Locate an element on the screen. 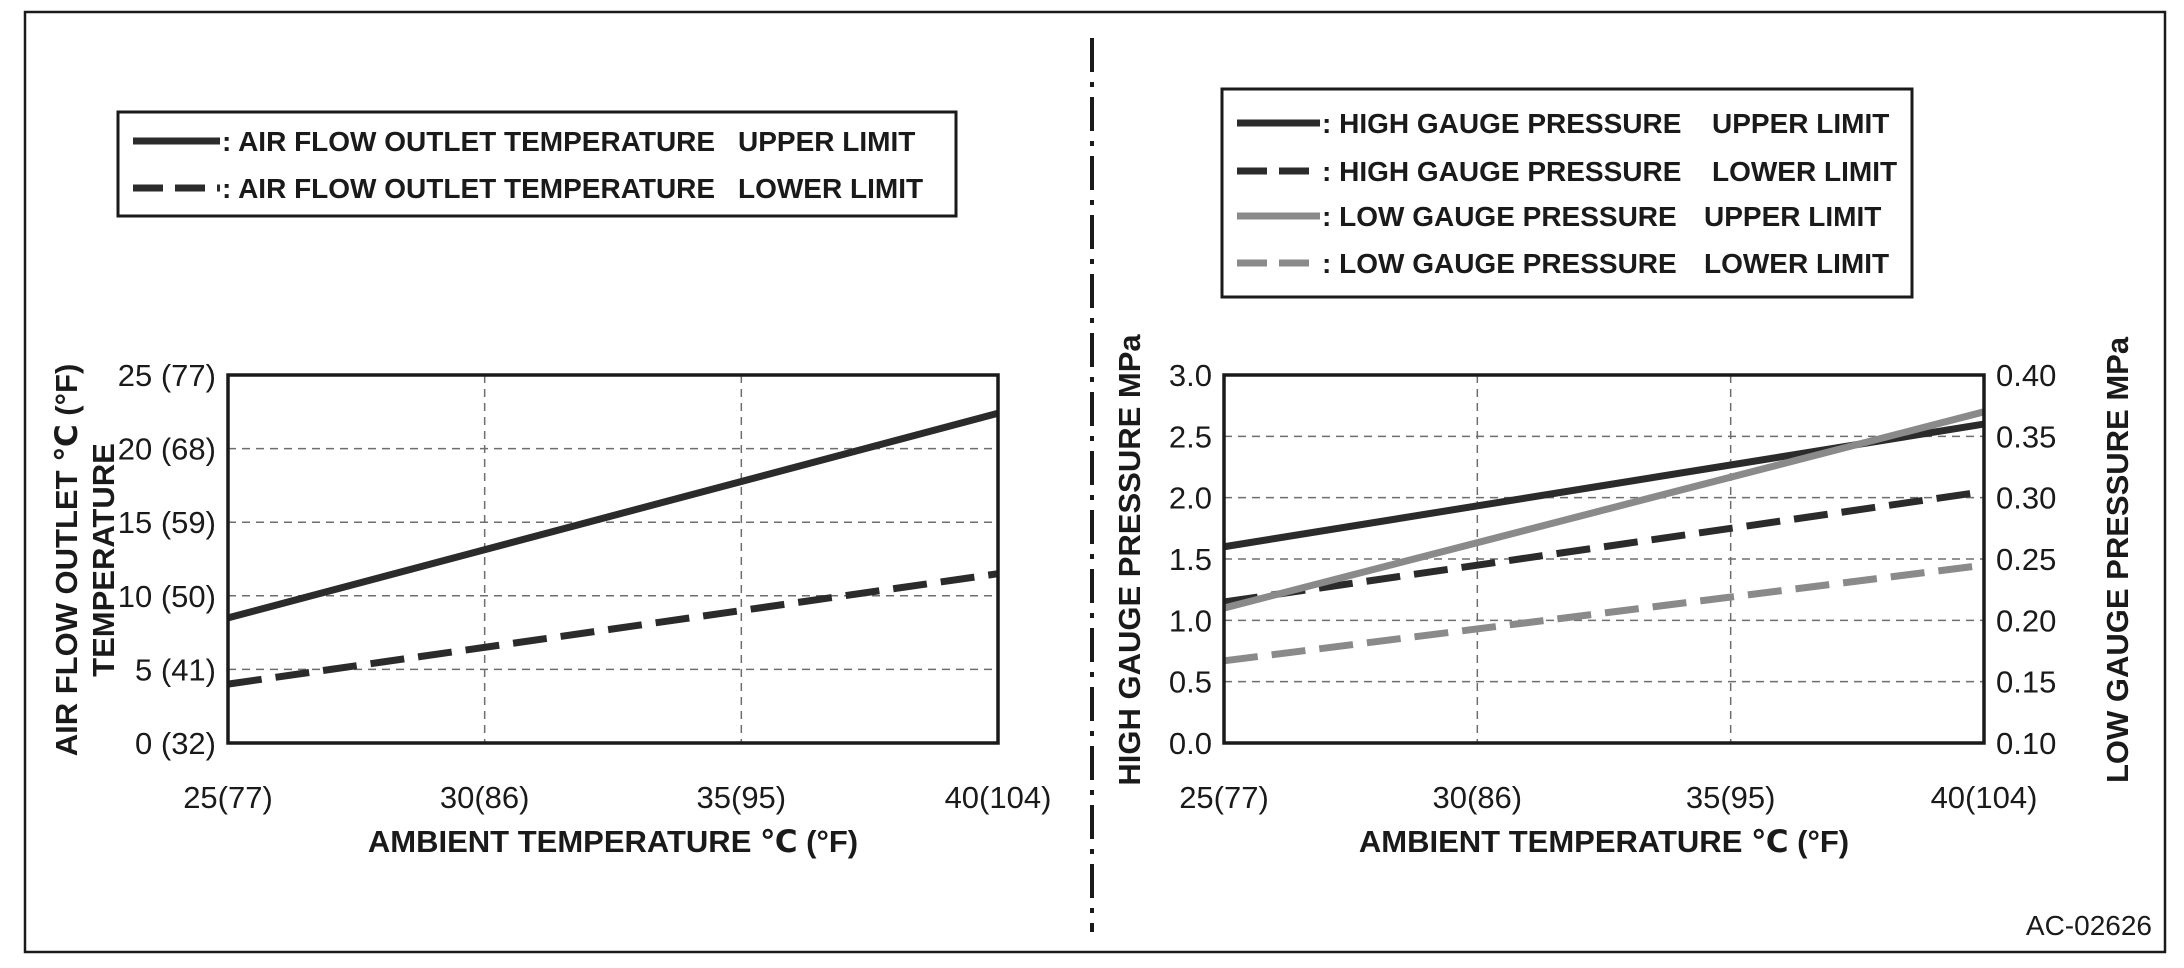  left-y-tick-label: 5 (41) is located at coordinates (175, 669).